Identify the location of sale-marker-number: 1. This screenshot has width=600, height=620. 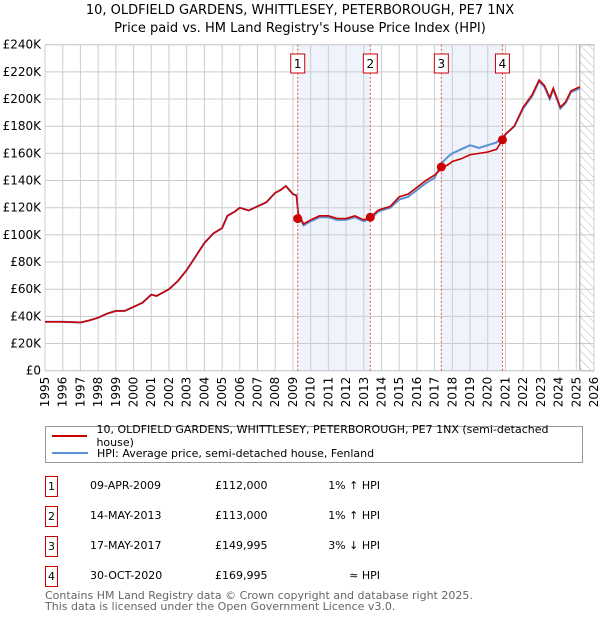
(298, 64).